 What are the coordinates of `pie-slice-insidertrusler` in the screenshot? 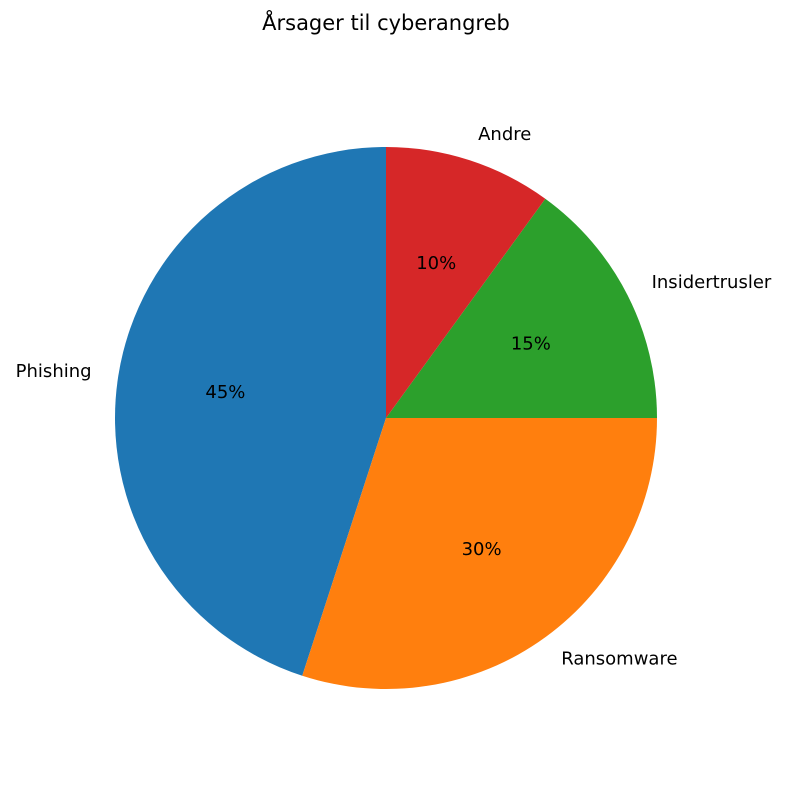 It's located at (521, 308).